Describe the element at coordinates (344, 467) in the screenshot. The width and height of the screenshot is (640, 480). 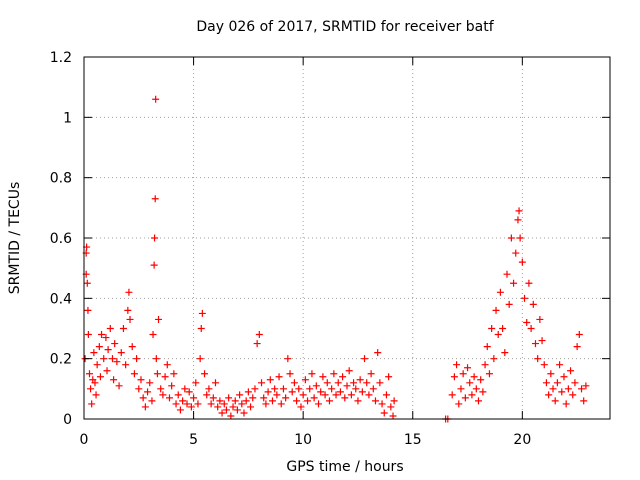
I see `x-axis-label: GPS time / hours` at that location.